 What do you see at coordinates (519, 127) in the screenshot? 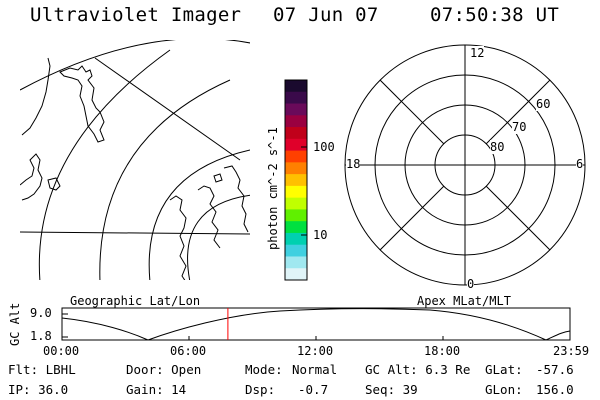
I see `lat-label-70: 70` at bounding box center [519, 127].